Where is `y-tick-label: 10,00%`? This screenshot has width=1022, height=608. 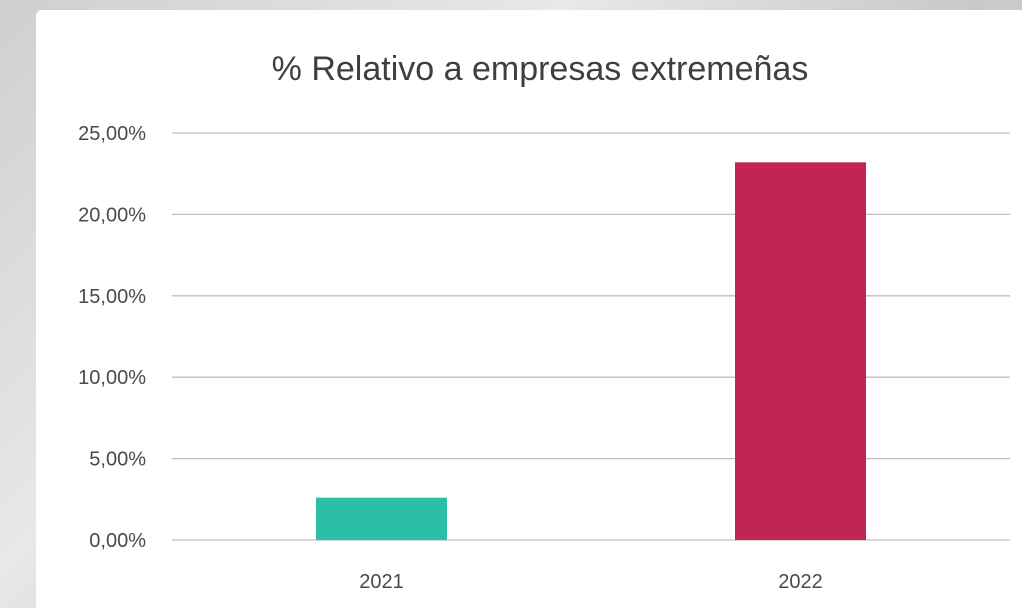 y-tick-label: 10,00% is located at coordinates (112, 378).